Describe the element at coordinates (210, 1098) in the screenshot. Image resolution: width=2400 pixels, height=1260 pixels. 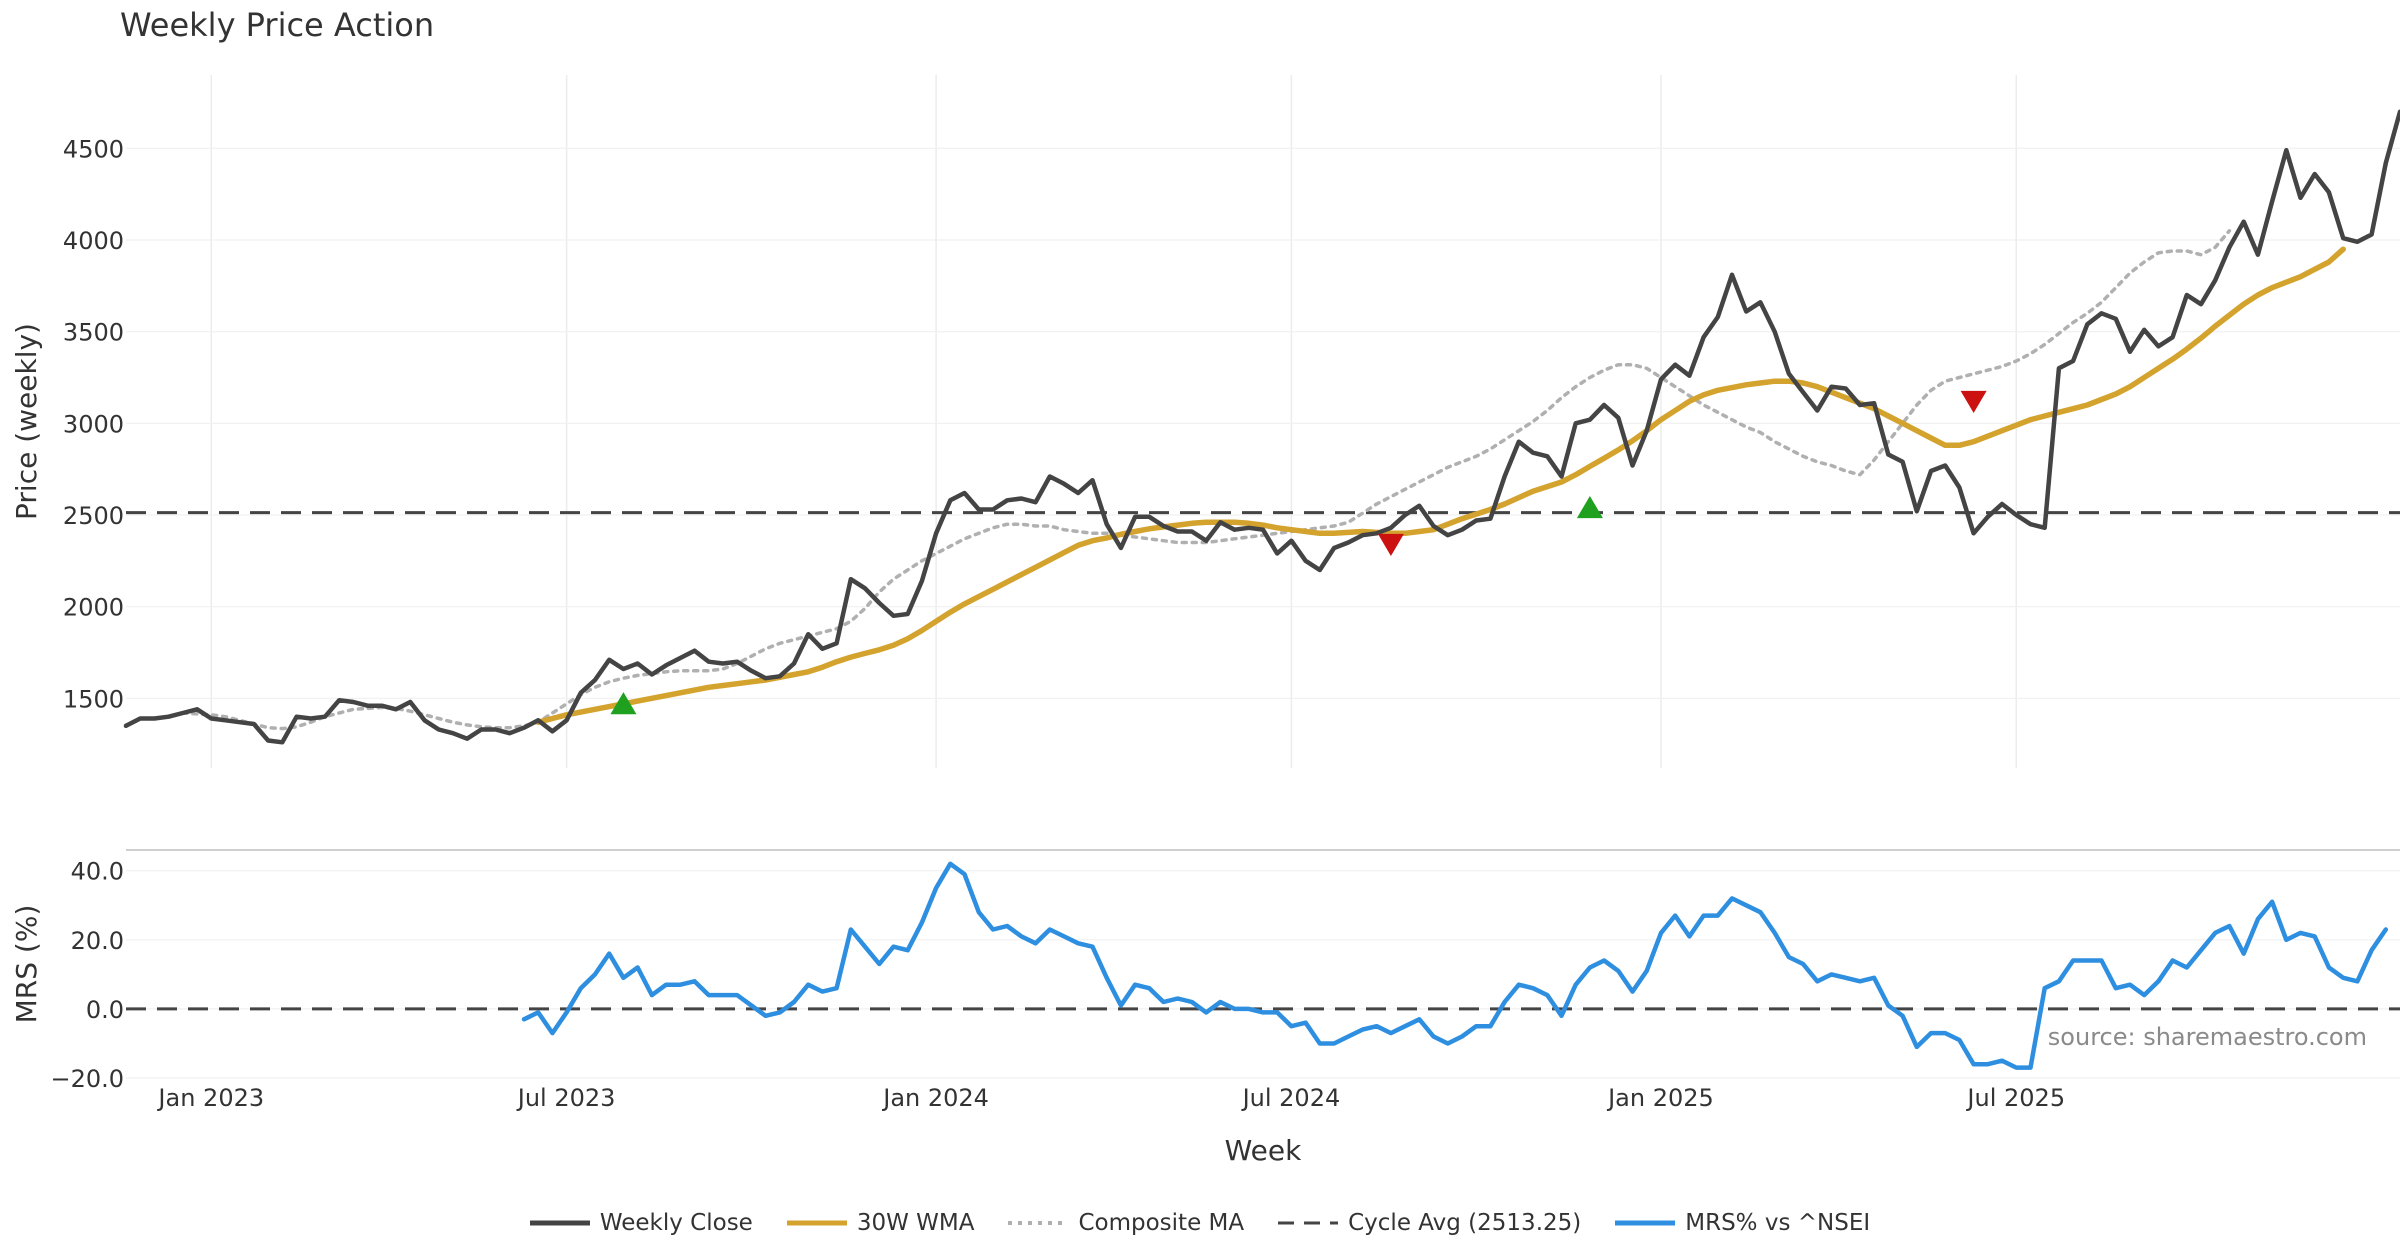
I see `x-tick-label-jan-2023: Jan 2023` at that location.